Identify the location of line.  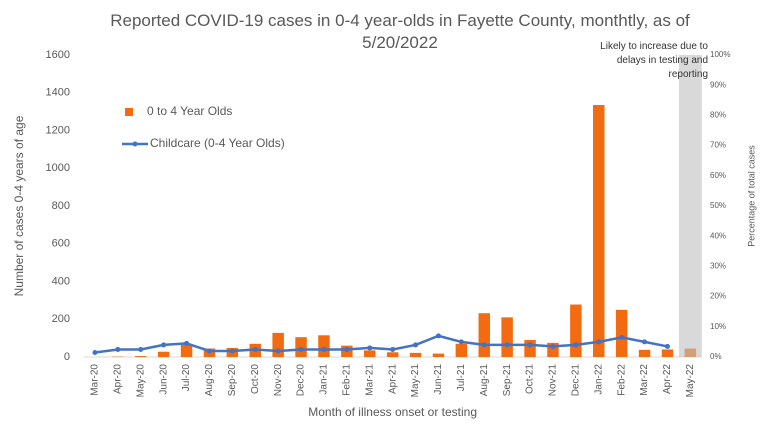
(381, 344).